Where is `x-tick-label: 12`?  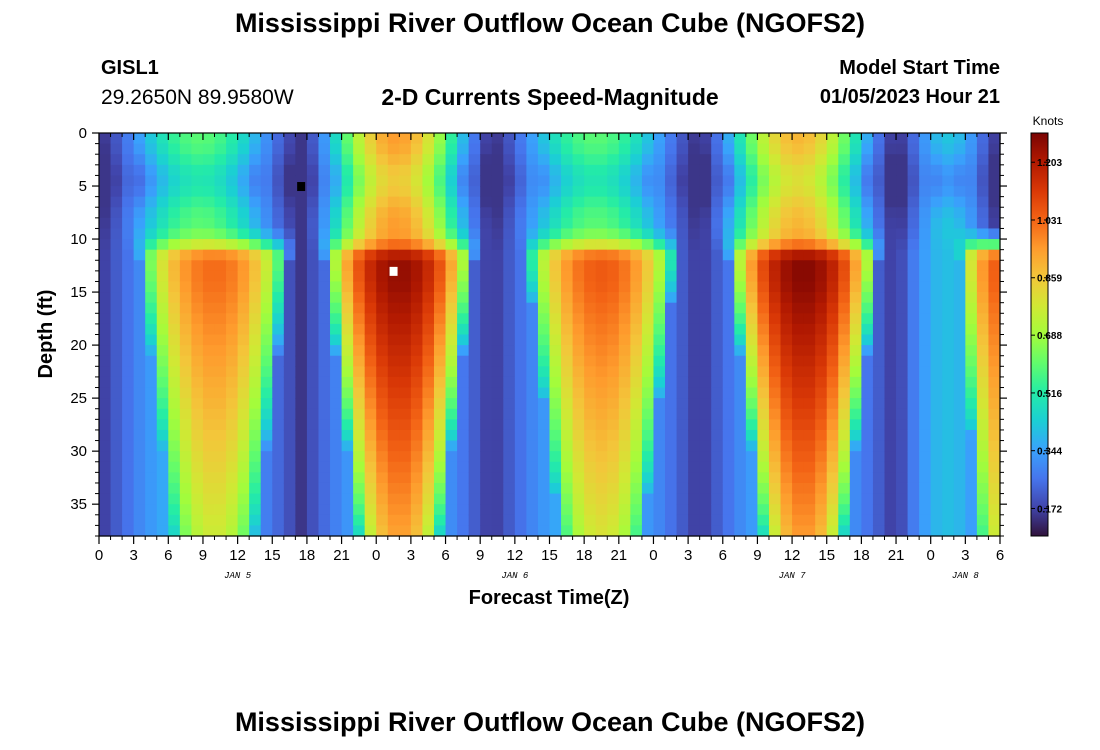 x-tick-label: 12 is located at coordinates (237, 555).